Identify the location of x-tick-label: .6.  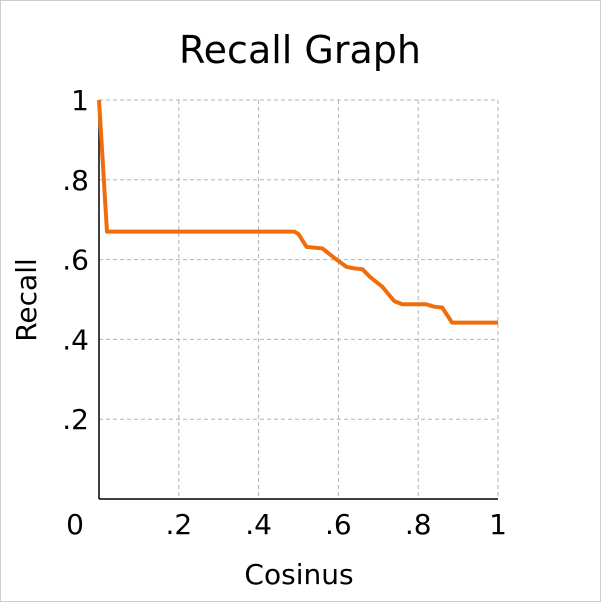
(338, 524).